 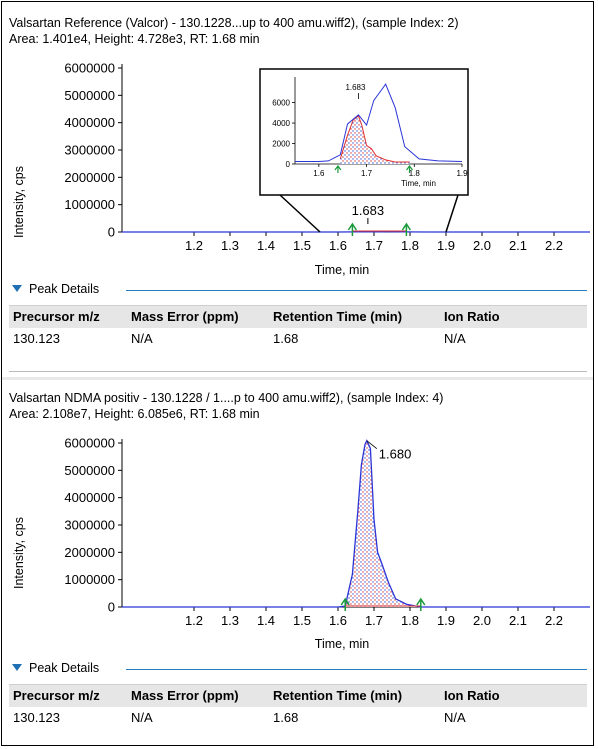 What do you see at coordinates (281, 103) in the screenshot?
I see `inset-y-tick-label: 6000` at bounding box center [281, 103].